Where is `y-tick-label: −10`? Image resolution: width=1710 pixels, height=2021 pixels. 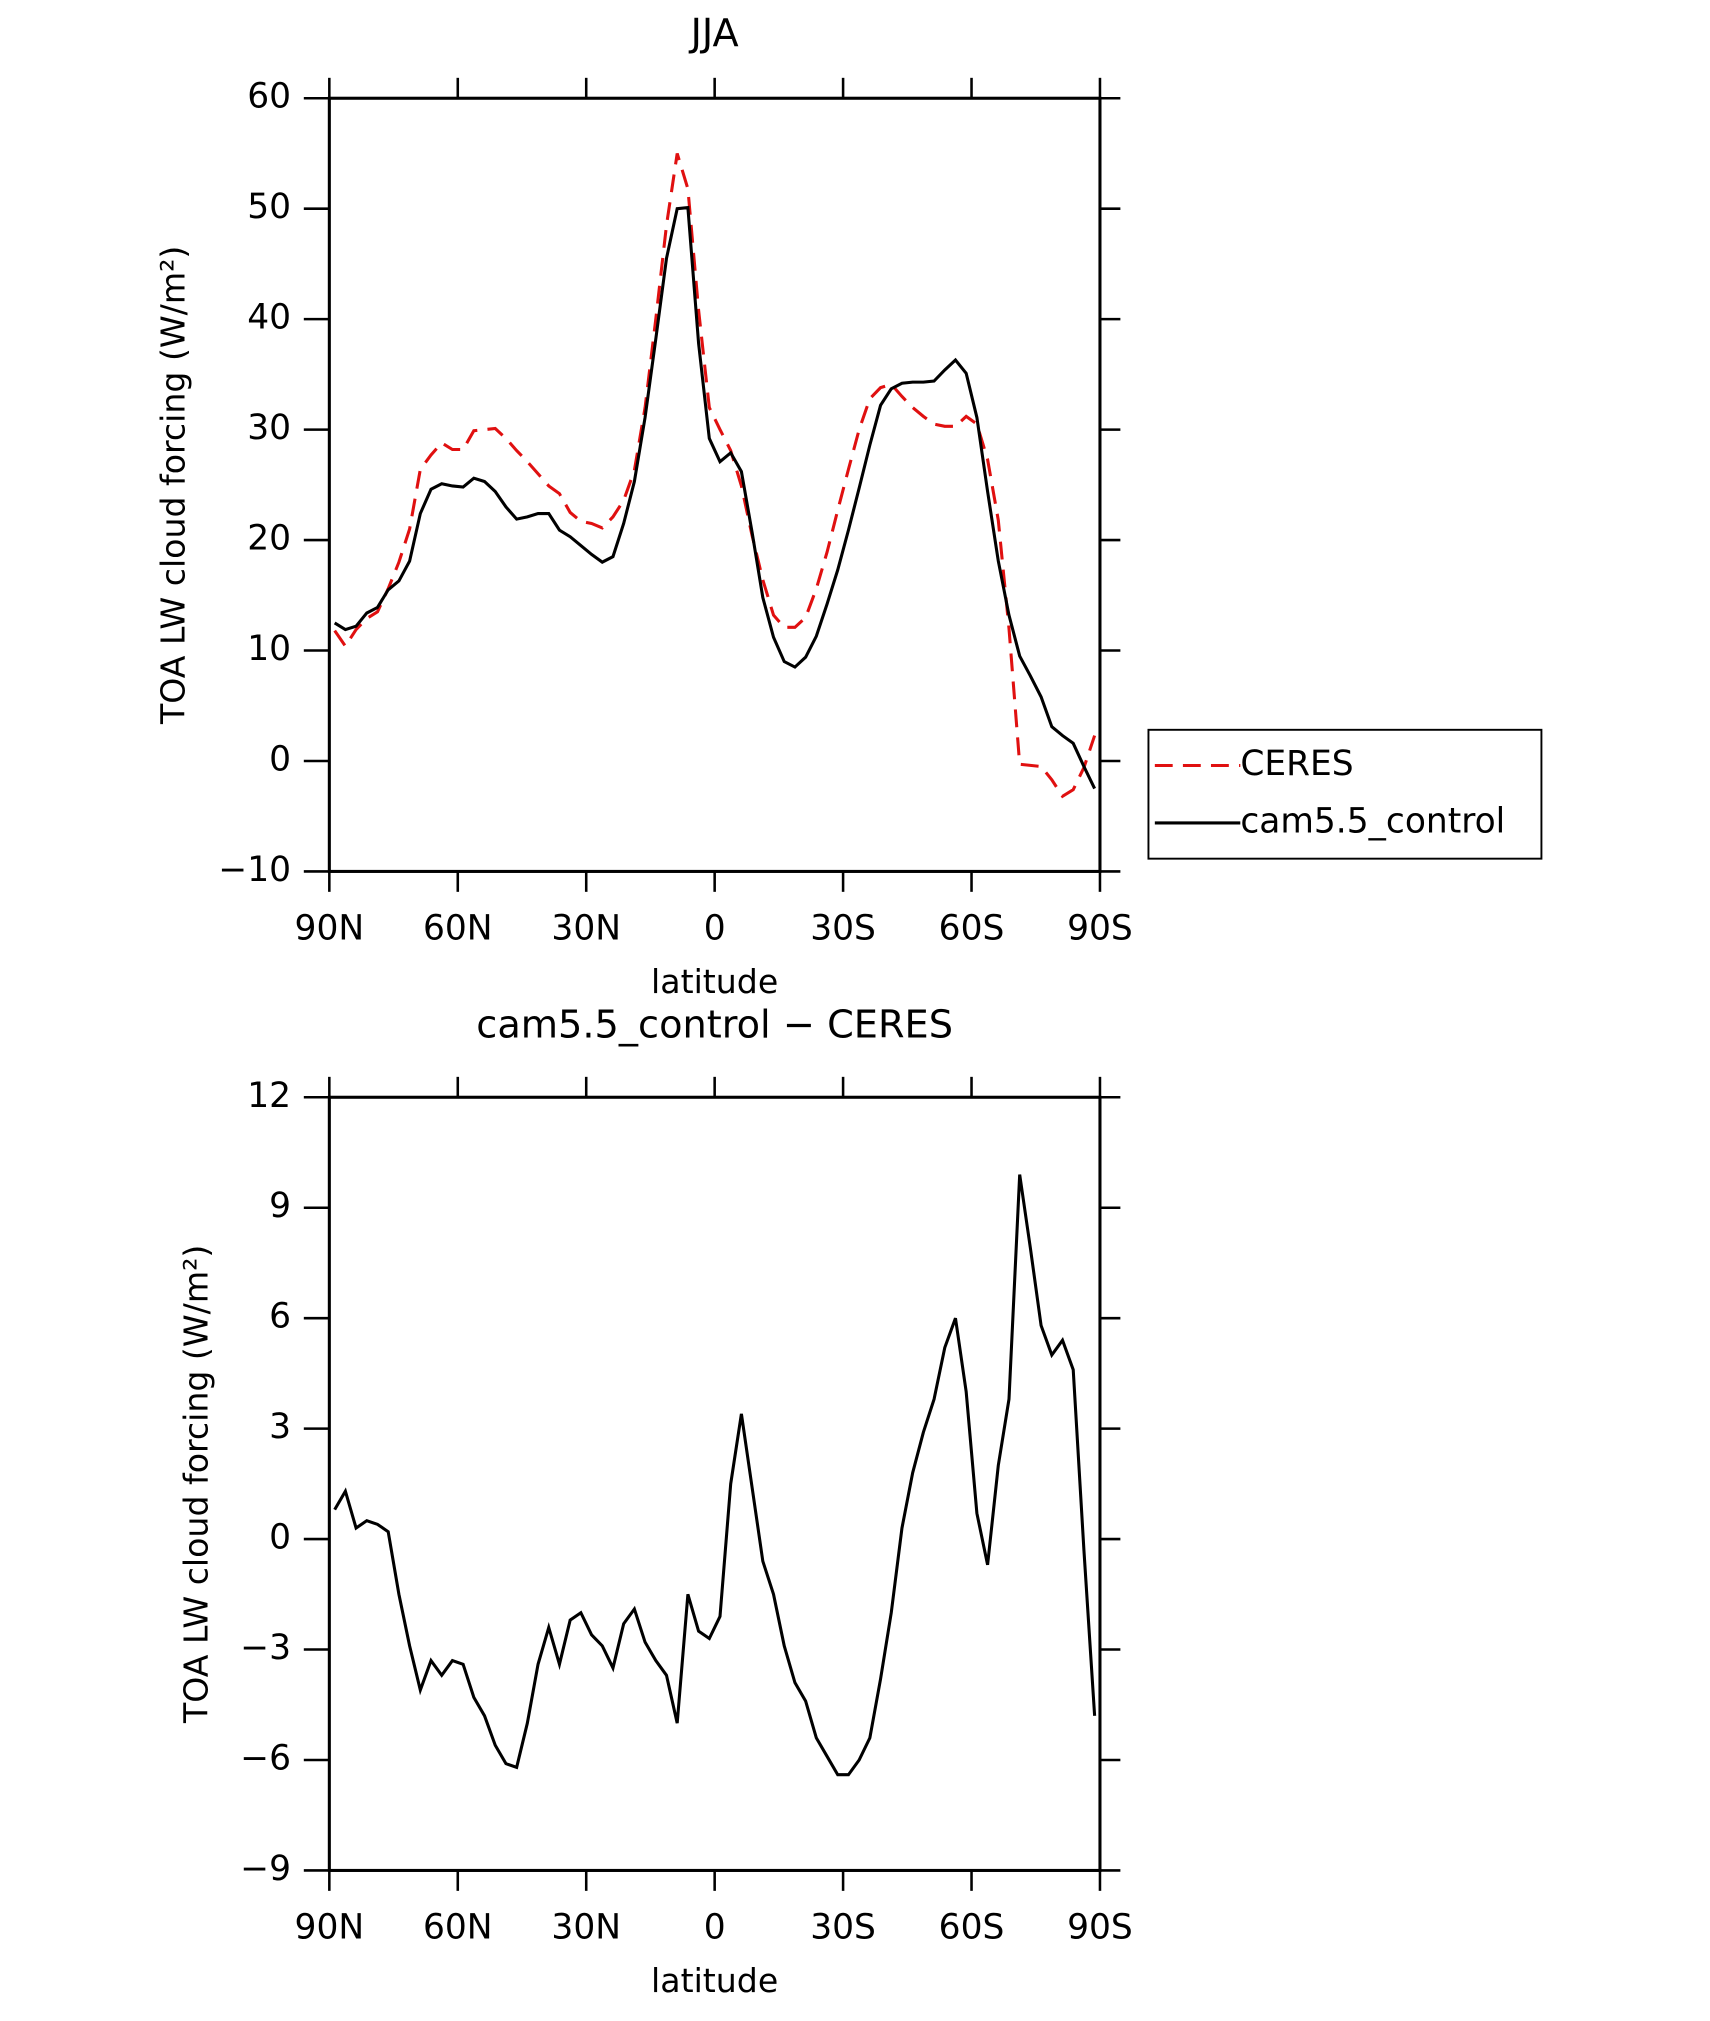 y-tick-label: −10 is located at coordinates (254, 870).